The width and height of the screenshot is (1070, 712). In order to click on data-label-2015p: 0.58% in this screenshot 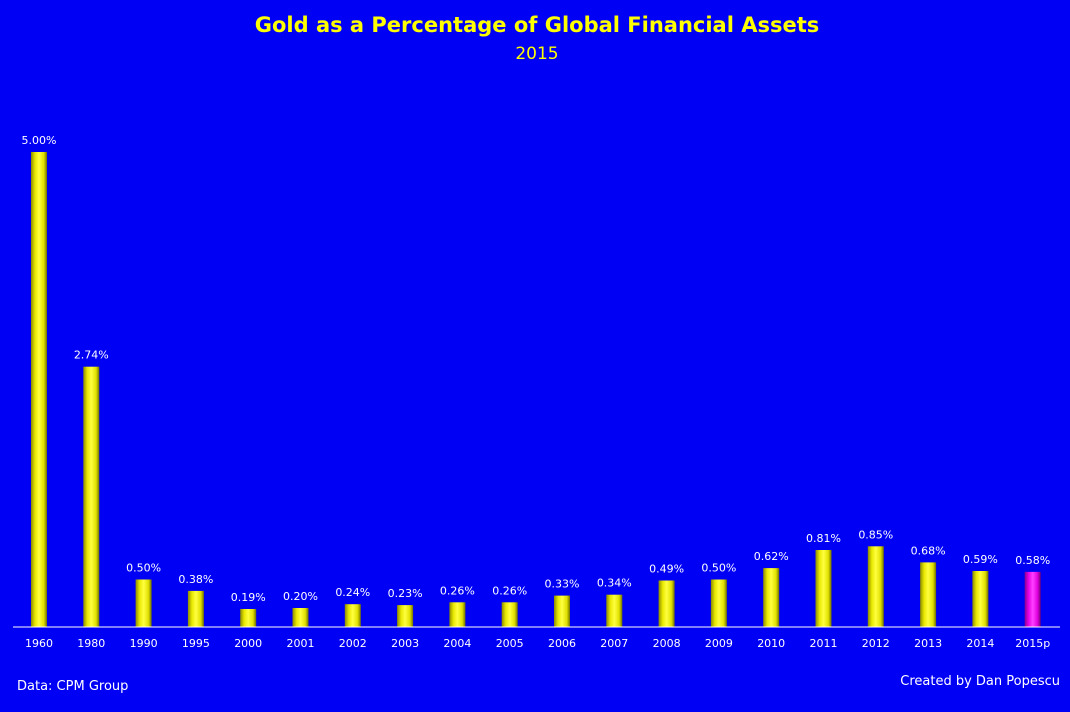, I will do `click(1032, 560)`.